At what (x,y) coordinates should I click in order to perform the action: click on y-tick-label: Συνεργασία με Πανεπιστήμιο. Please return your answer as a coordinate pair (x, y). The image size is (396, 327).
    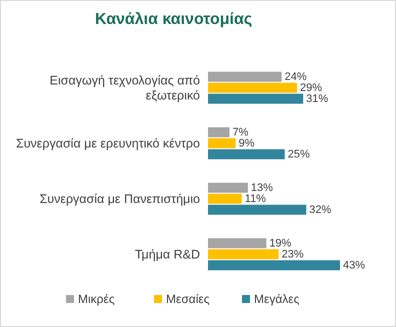
    Looking at the image, I should click on (120, 199).